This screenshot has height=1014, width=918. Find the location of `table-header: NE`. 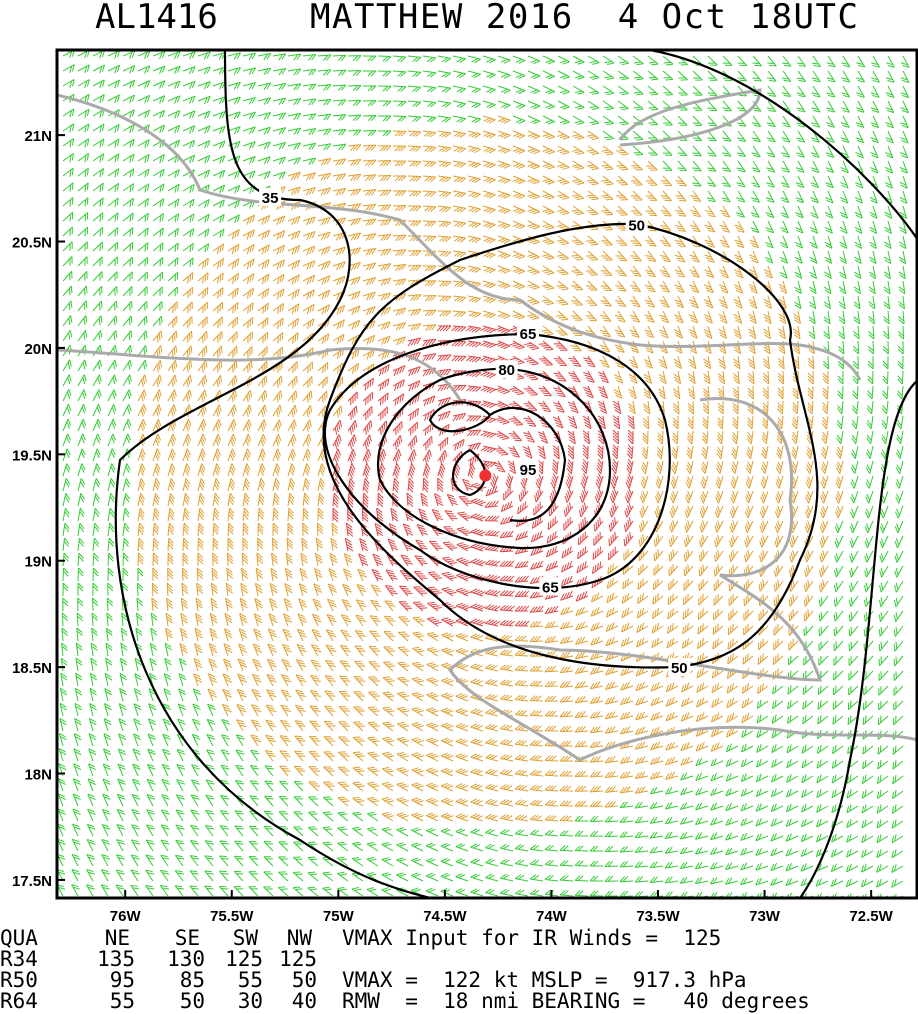

table-header: NE is located at coordinates (117, 938).